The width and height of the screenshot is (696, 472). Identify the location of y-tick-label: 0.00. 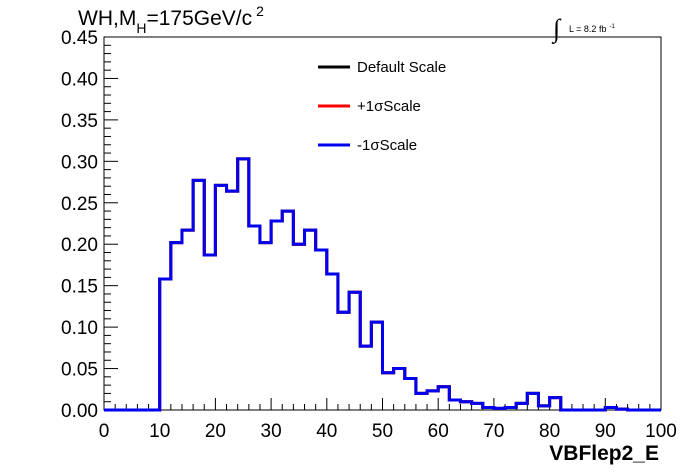
(79, 411).